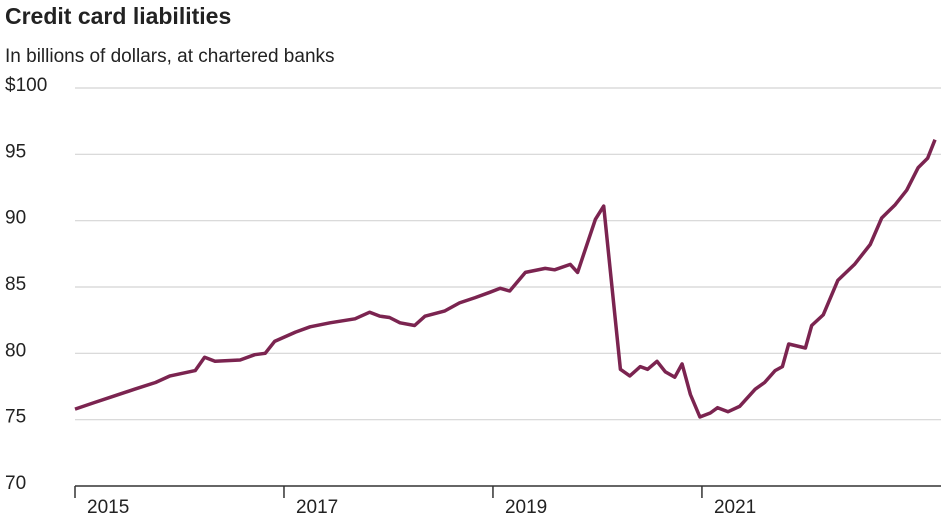 This screenshot has width=941, height=527. I want to click on y-tick-label: 70, so click(15, 483).